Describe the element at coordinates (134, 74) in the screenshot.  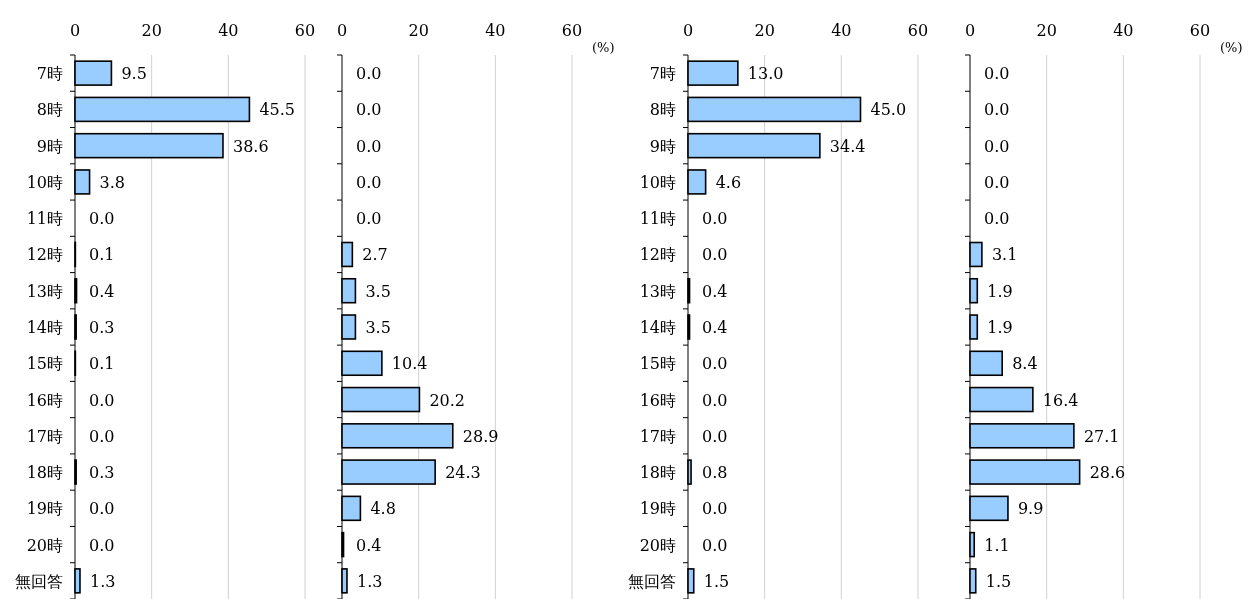
I see `data-label: 9.5` at that location.